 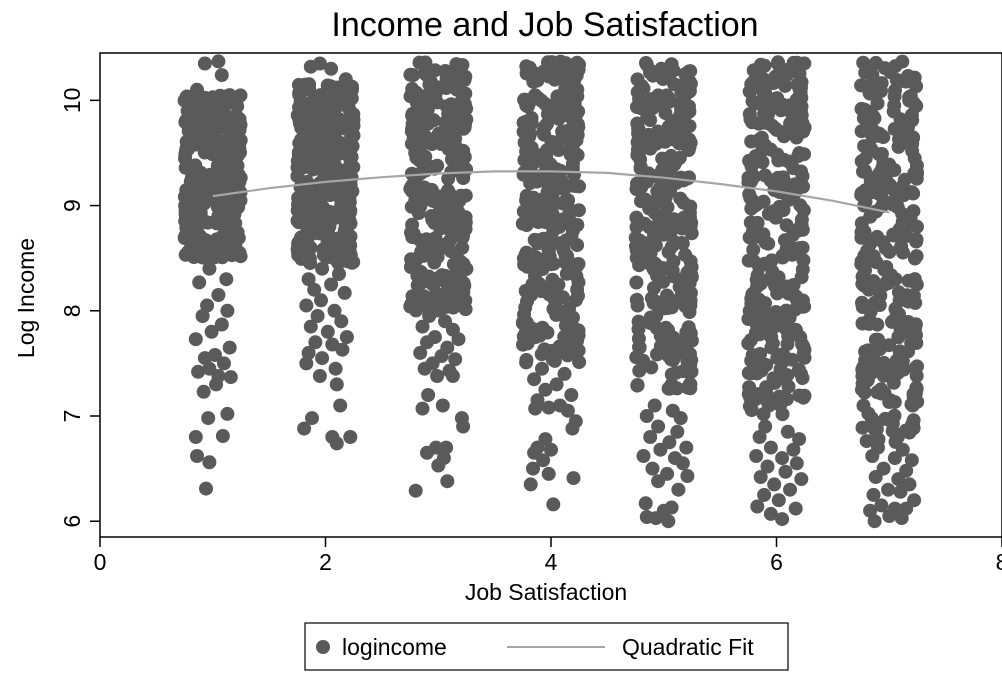 What do you see at coordinates (546, 646) in the screenshot?
I see `legend: logincome Quadratic Fit` at bounding box center [546, 646].